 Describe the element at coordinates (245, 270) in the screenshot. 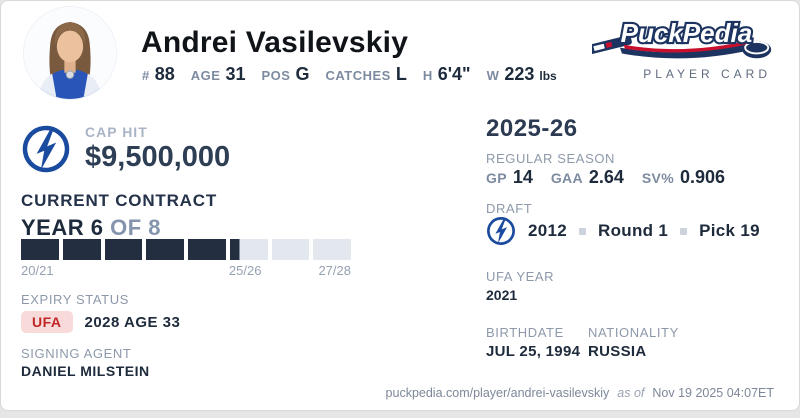

I see `tick-label-mid: 25/26` at that location.